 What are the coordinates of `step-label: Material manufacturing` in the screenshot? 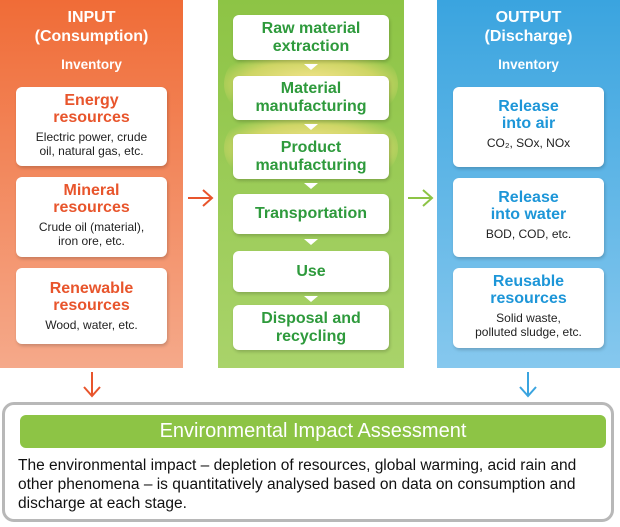 It's located at (311, 97).